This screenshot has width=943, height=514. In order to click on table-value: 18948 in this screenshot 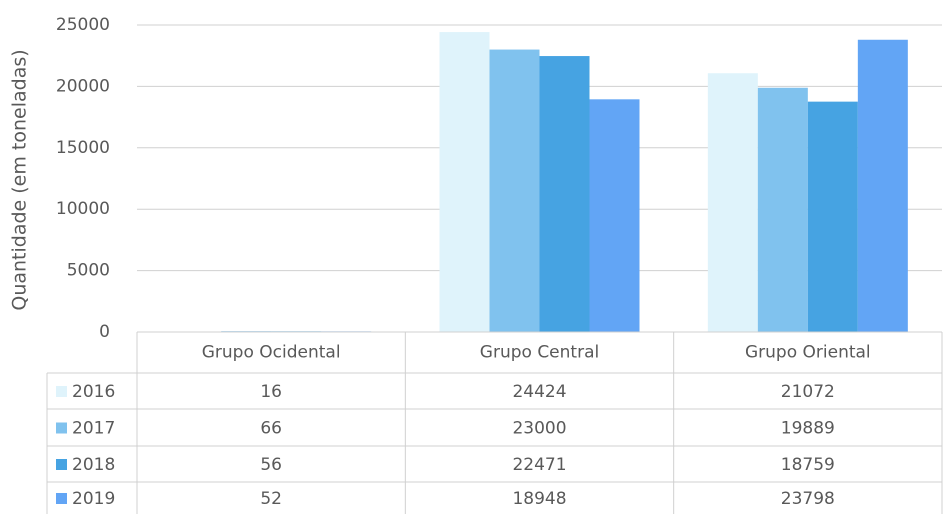, I will do `click(539, 499)`.